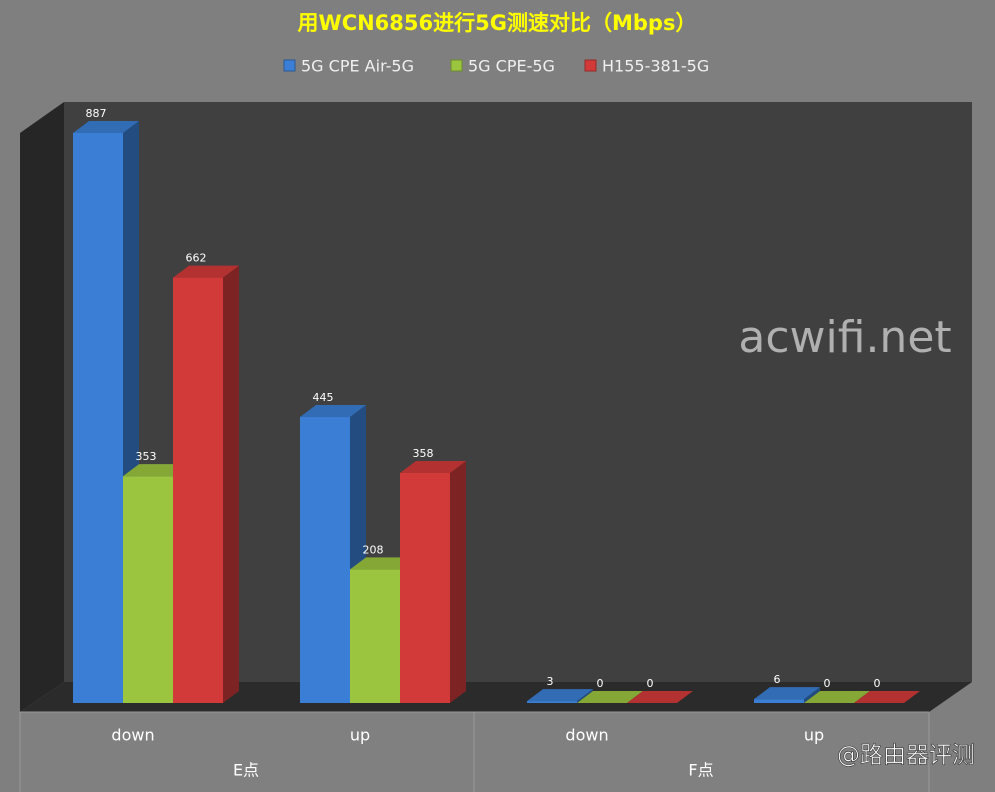 The width and height of the screenshot is (995, 792). Describe the element at coordinates (655, 66) in the screenshot. I see `legend-label: H155-381-5G` at that location.